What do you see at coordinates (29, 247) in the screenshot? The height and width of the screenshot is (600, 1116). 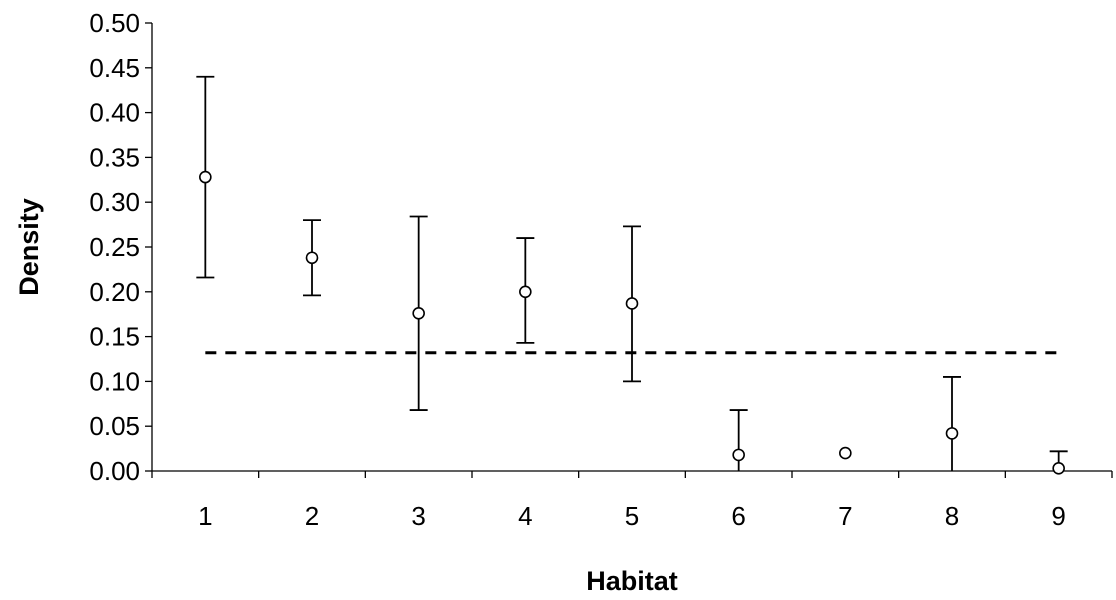 I see `y-axis-title: Density` at bounding box center [29, 247].